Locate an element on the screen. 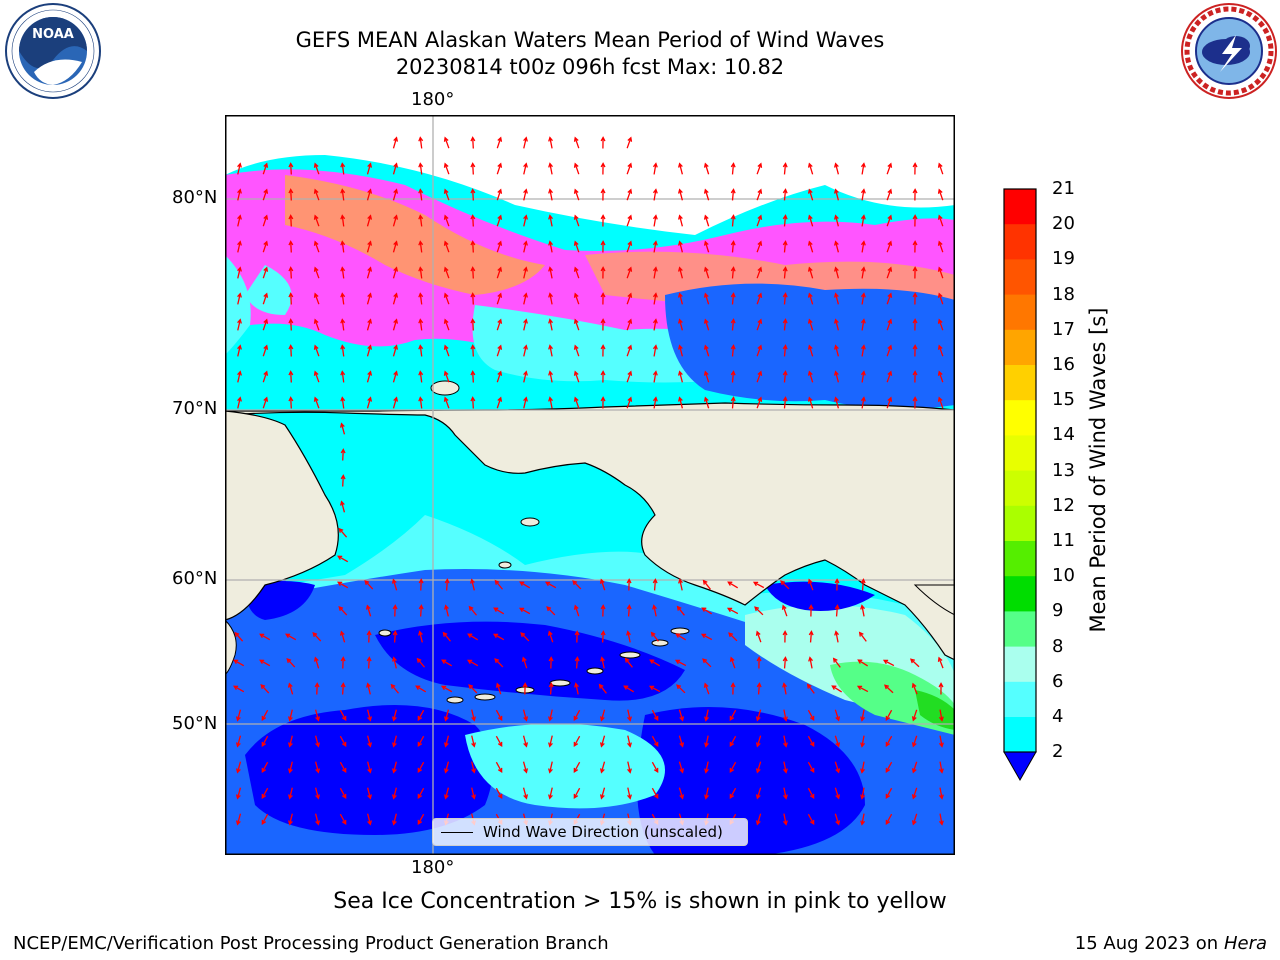 The image size is (1280, 960). colorbar-tick-label: 16 is located at coordinates (1063, 364).